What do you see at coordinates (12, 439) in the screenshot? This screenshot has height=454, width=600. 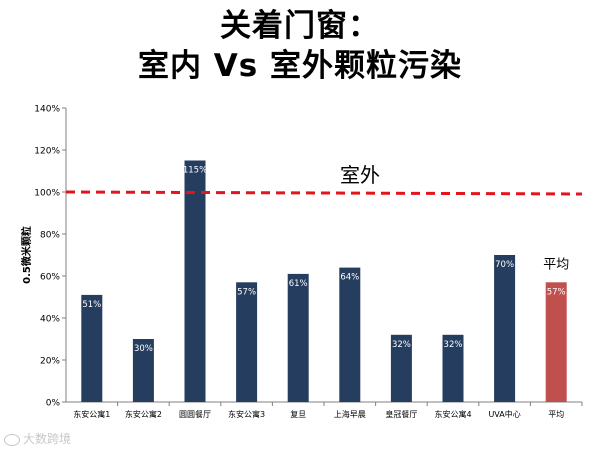 I see `watermark-logo-icon` at bounding box center [12, 439].